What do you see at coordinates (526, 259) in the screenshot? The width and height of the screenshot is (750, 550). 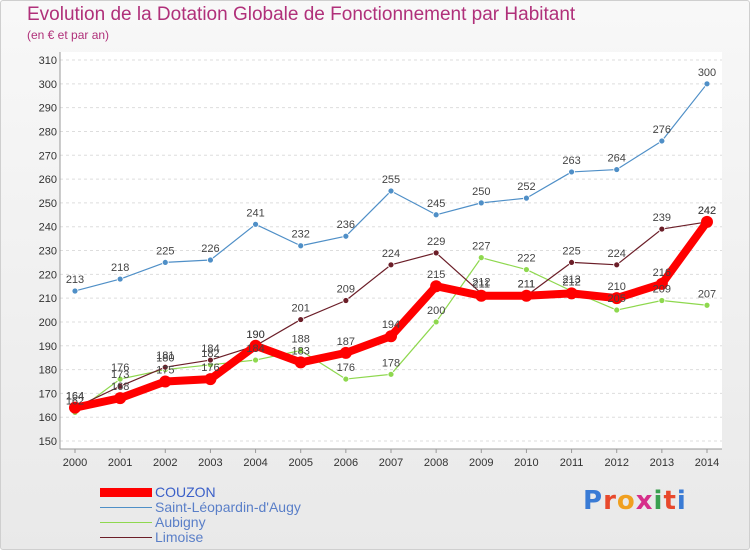 I see `data-label-aubigny: 222` at bounding box center [526, 259].